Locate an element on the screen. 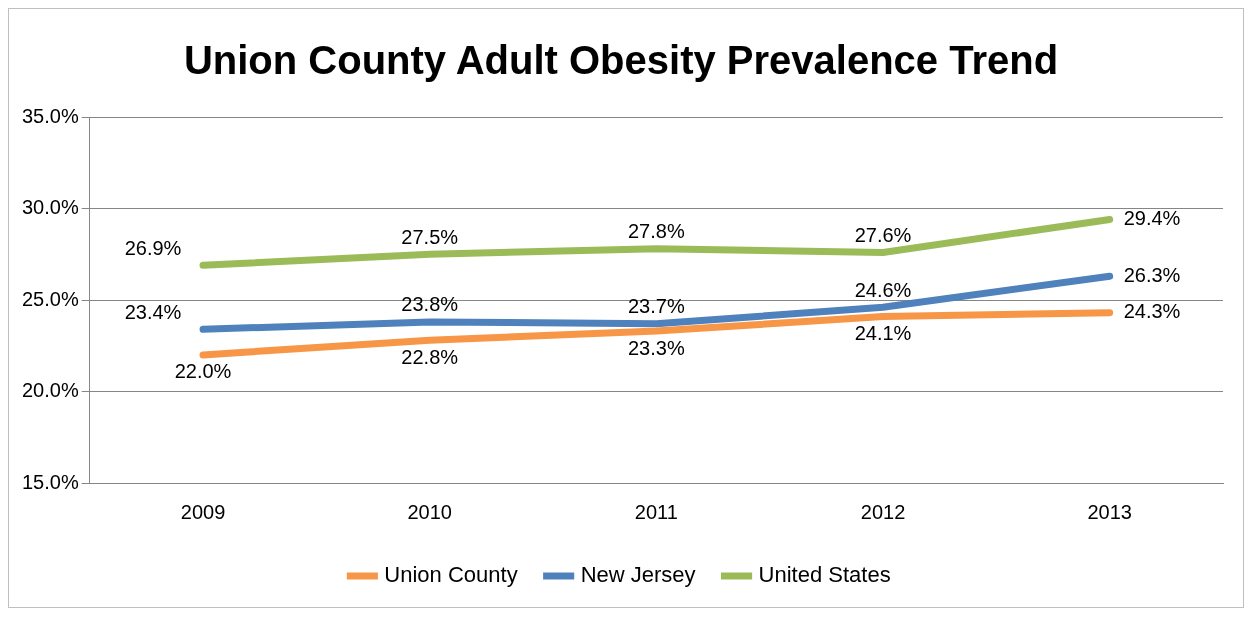 The width and height of the screenshot is (1254, 618). legend-label: New Jersey is located at coordinates (638, 575).